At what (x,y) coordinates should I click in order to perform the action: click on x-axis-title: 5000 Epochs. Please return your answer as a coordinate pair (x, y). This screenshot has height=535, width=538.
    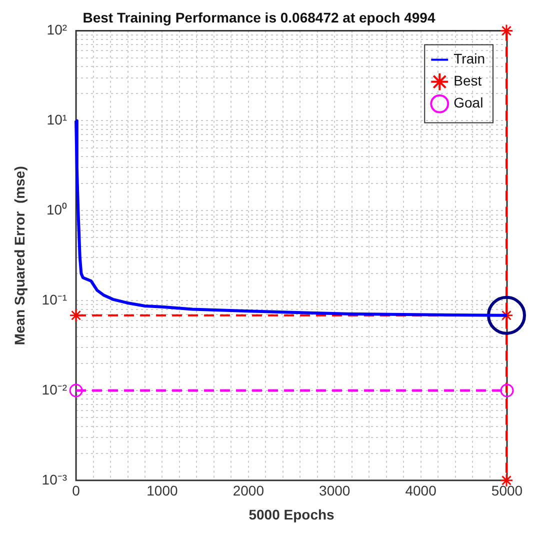
    Looking at the image, I should click on (291, 514).